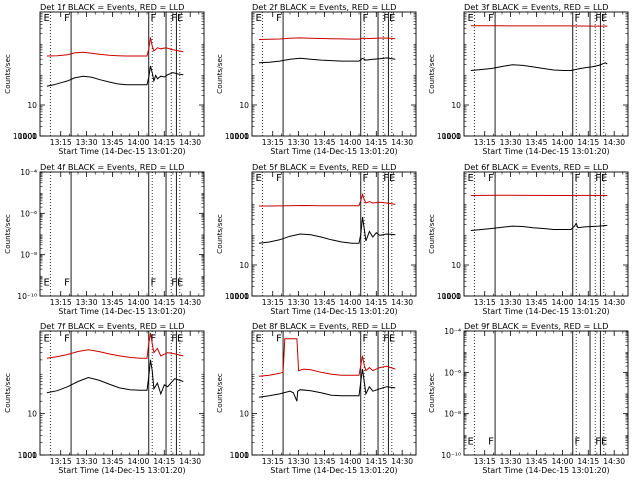 The image size is (640, 480). I want to click on panel-title: Det 5f BLACK = Events, RED = LLD, so click(324, 167).